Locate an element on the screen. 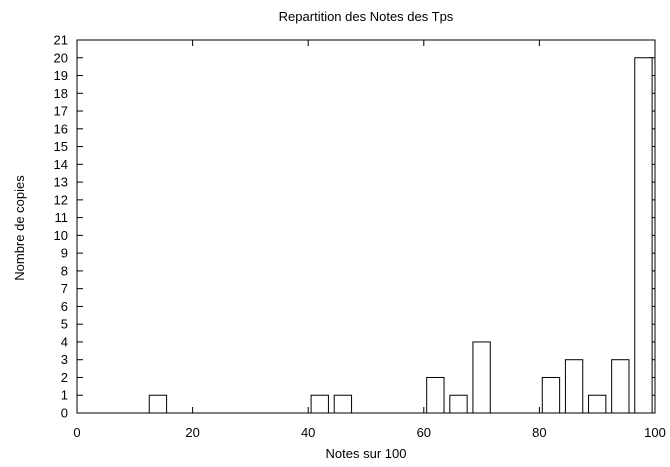 This screenshot has height=467, width=670. y-tick-label: 11 is located at coordinates (62, 217).